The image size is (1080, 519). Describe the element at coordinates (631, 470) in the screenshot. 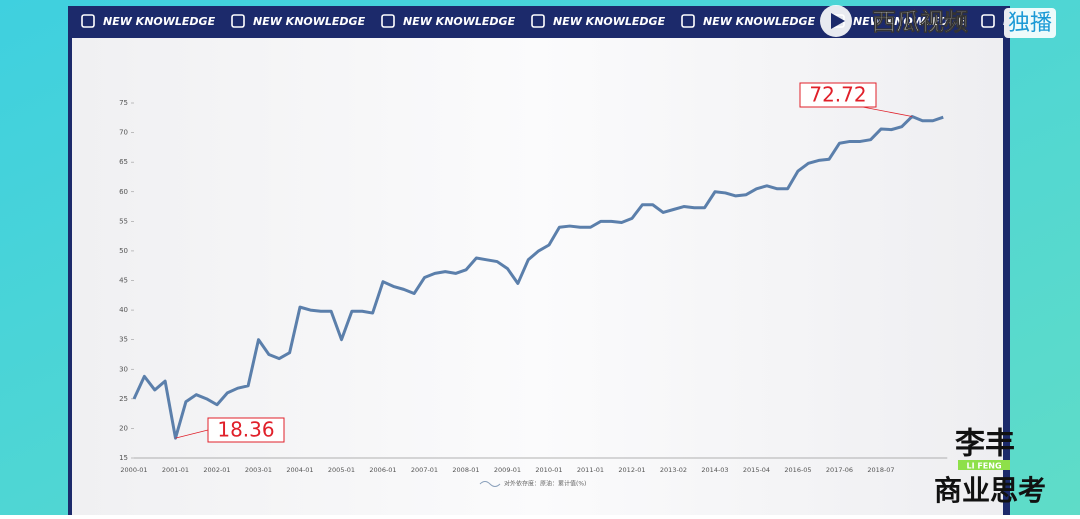

I see `x-tick-label: 2012-01` at that location.